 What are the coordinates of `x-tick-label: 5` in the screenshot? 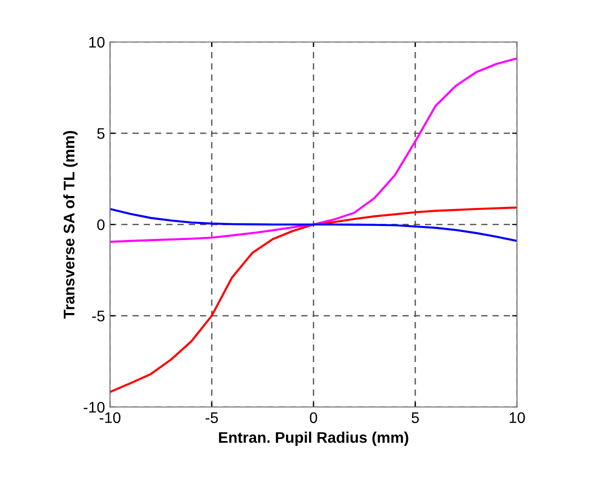 It's located at (415, 418).